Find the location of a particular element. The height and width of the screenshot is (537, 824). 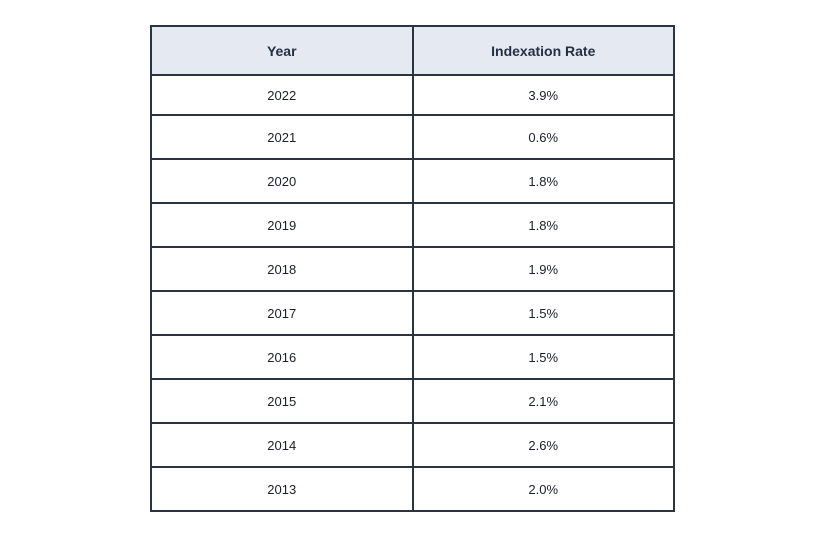

year-cell: 2018 is located at coordinates (282, 269).